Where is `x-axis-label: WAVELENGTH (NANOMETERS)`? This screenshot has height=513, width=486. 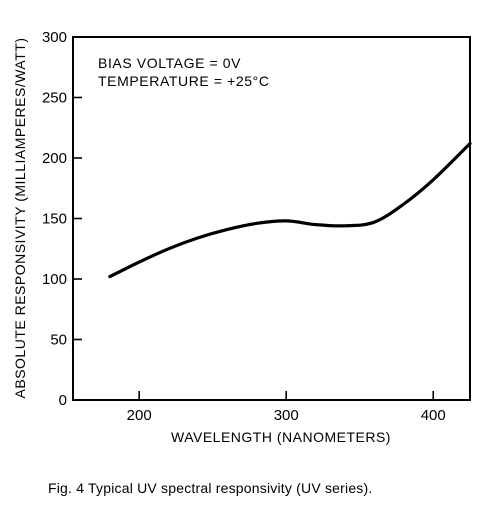
x-axis-label: WAVELENGTH (NANOMETERS) is located at coordinates (281, 437).